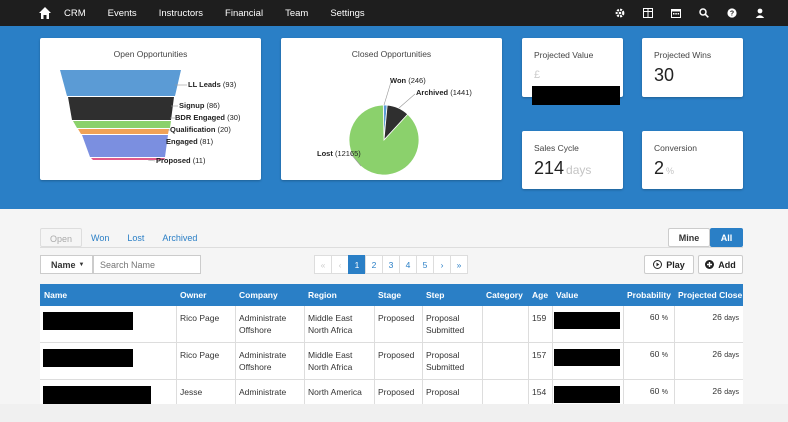  Describe the element at coordinates (56, 295) in the screenshot. I see `col-name: Name` at that location.